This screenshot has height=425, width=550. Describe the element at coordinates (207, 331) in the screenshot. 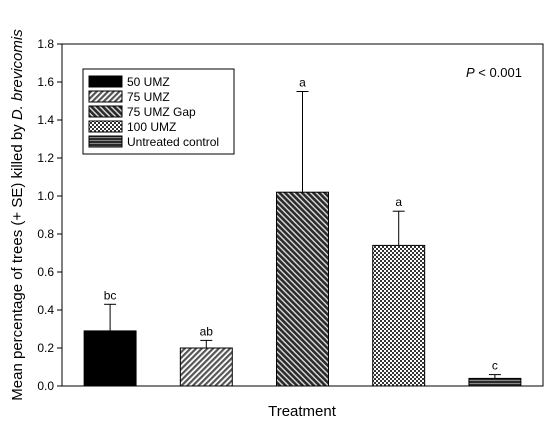

I see `significance-label-1: ab` at that location.